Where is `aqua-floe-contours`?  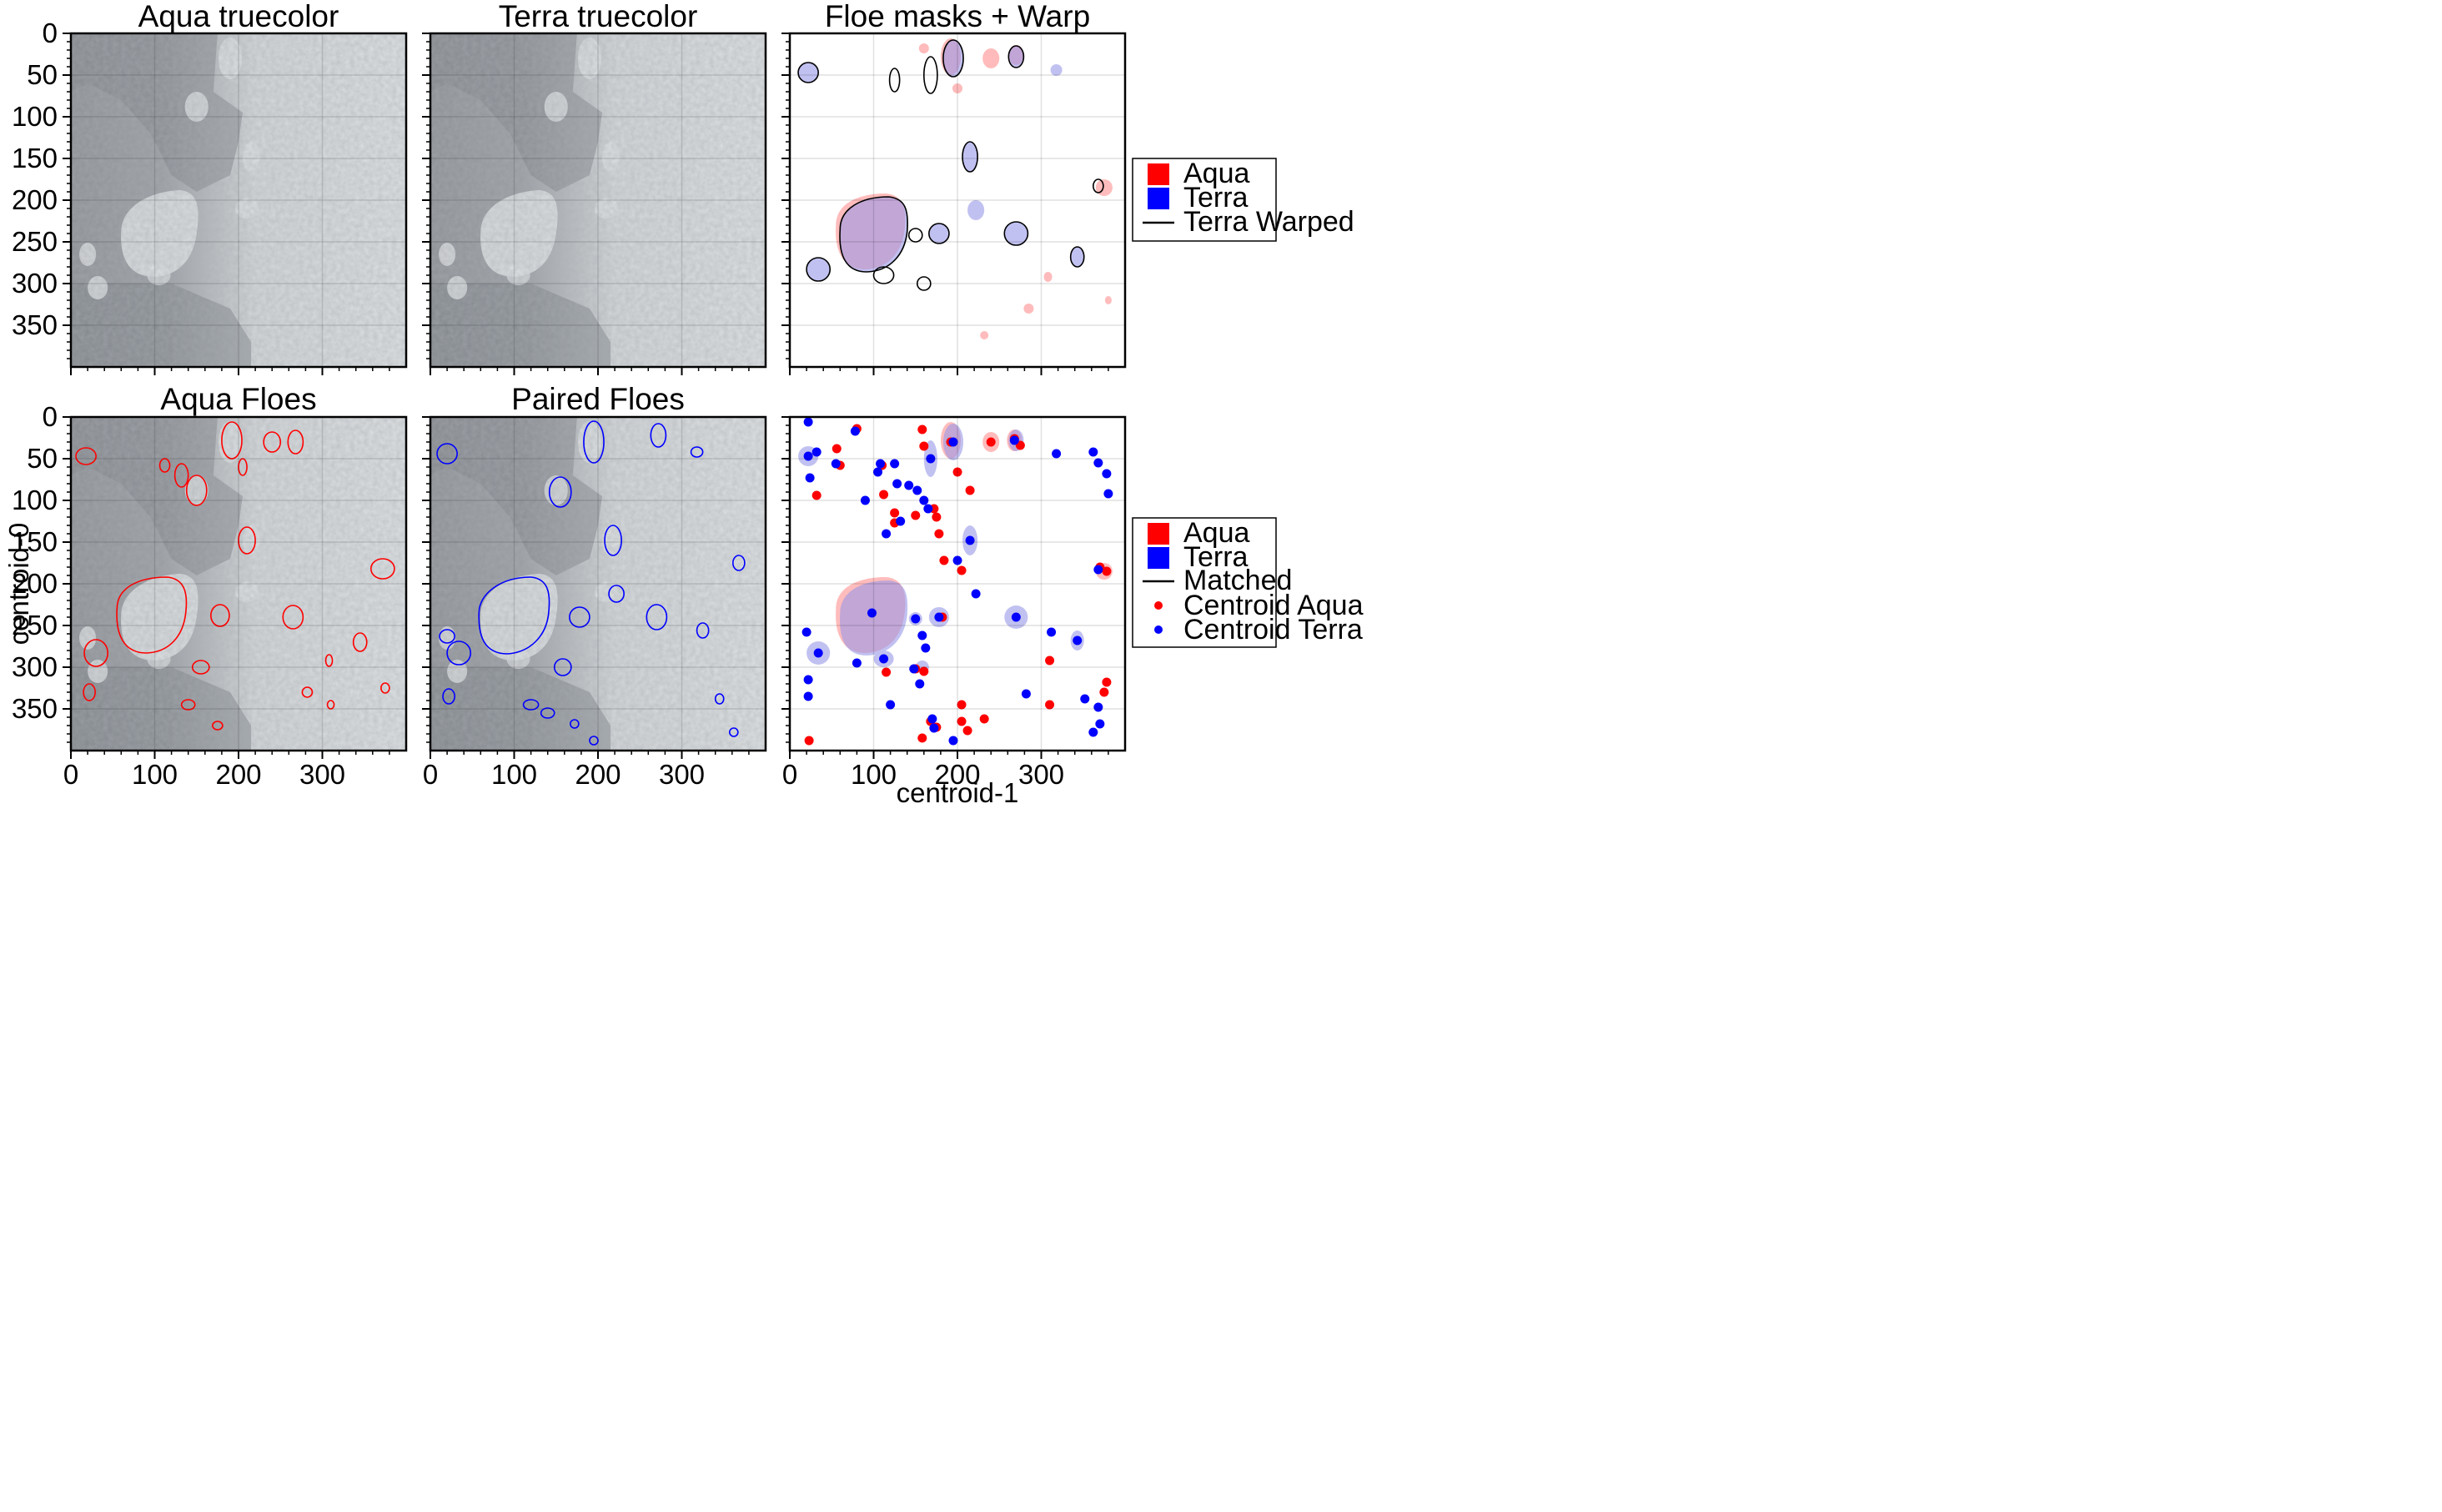
aqua-floe-contours is located at coordinates (235, 576).